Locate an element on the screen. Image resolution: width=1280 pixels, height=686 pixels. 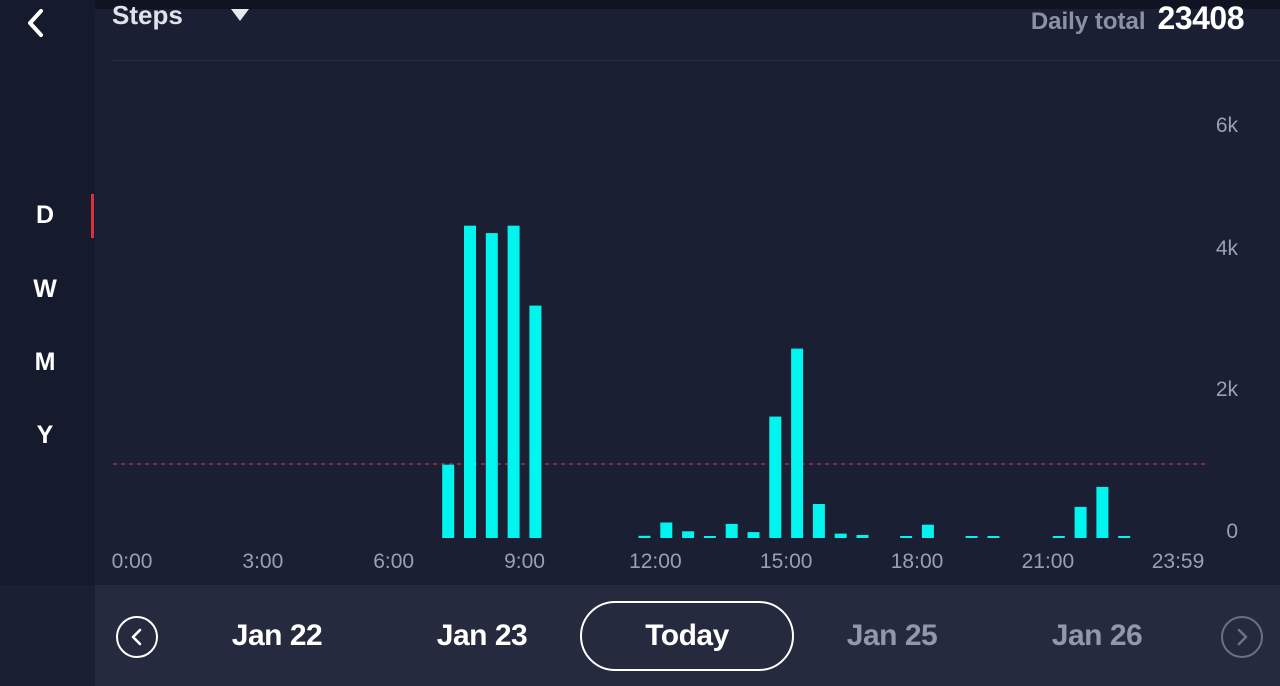
x-tick-label: 3:00 is located at coordinates (262, 561).